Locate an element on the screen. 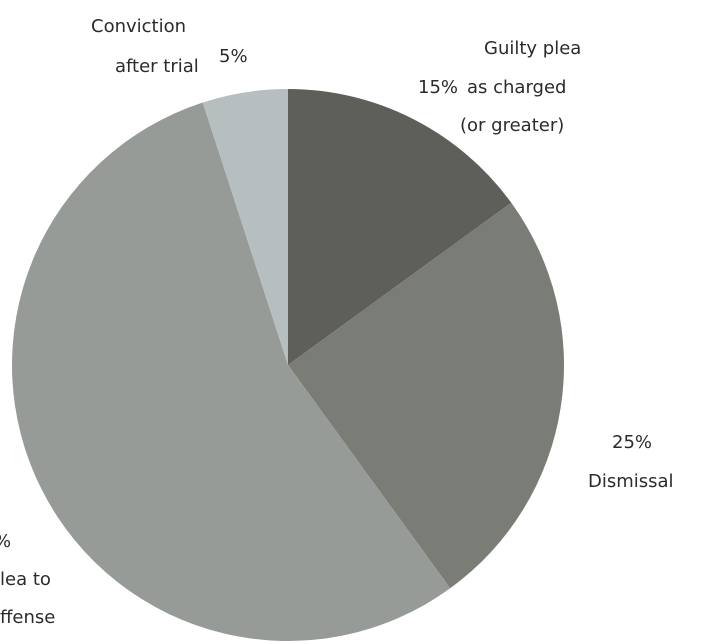 This screenshot has height=644, width=702. slice-conviction-after-trial is located at coordinates (245, 227).